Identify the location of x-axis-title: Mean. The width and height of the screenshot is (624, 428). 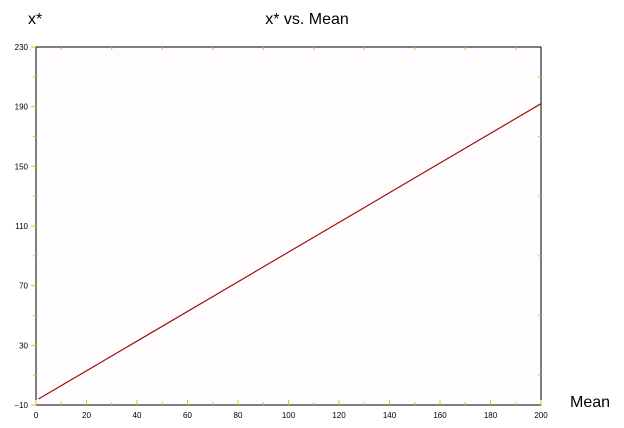
(590, 402).